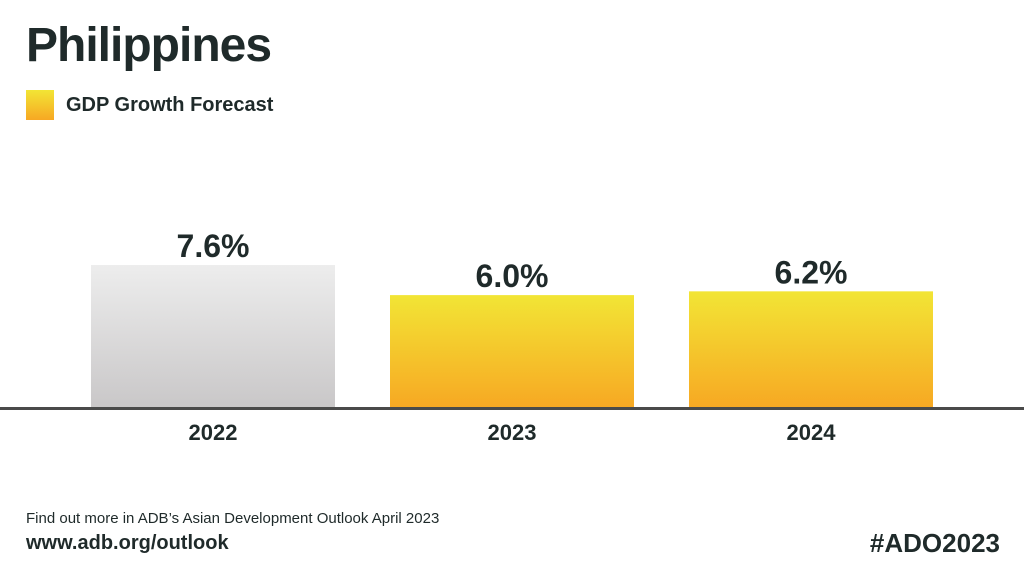 The height and width of the screenshot is (576, 1024). I want to click on outlook-link: www.adb.org/outlook, so click(127, 543).